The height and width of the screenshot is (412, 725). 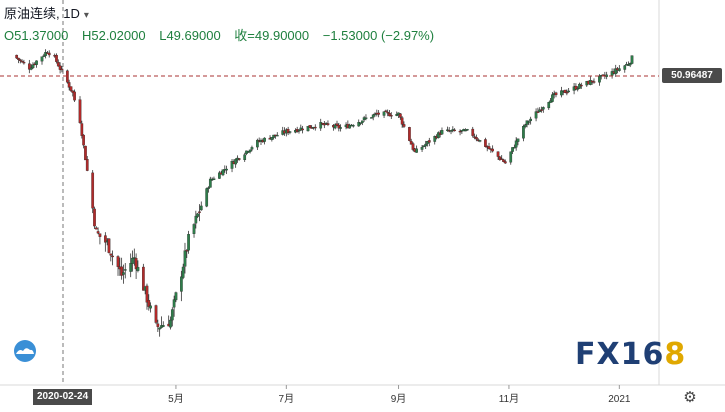 I want to click on x-tick-label: 9月, so click(x=399, y=399).